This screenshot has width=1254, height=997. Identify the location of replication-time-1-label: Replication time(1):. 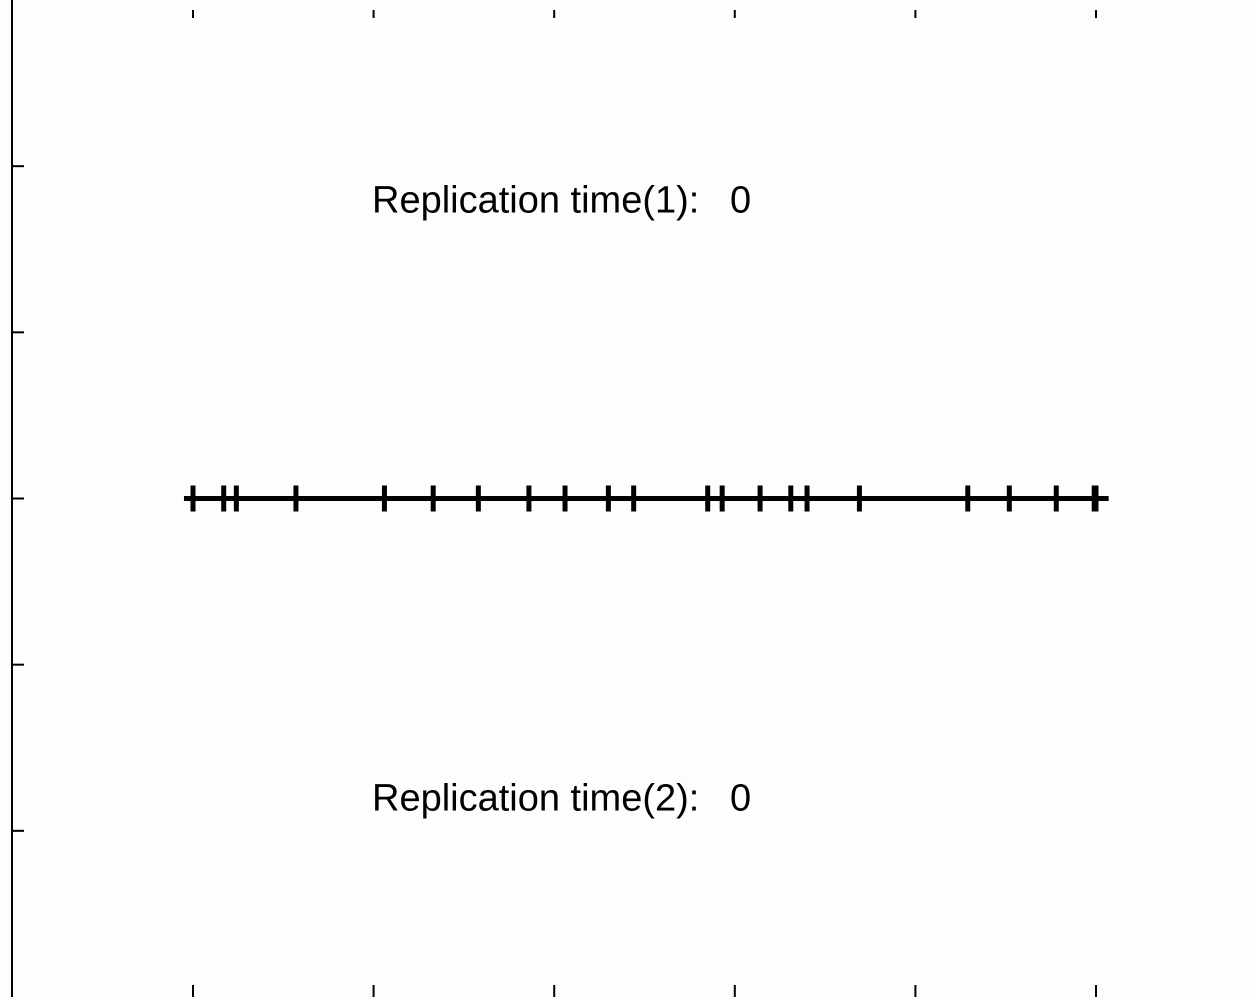
(535, 200).